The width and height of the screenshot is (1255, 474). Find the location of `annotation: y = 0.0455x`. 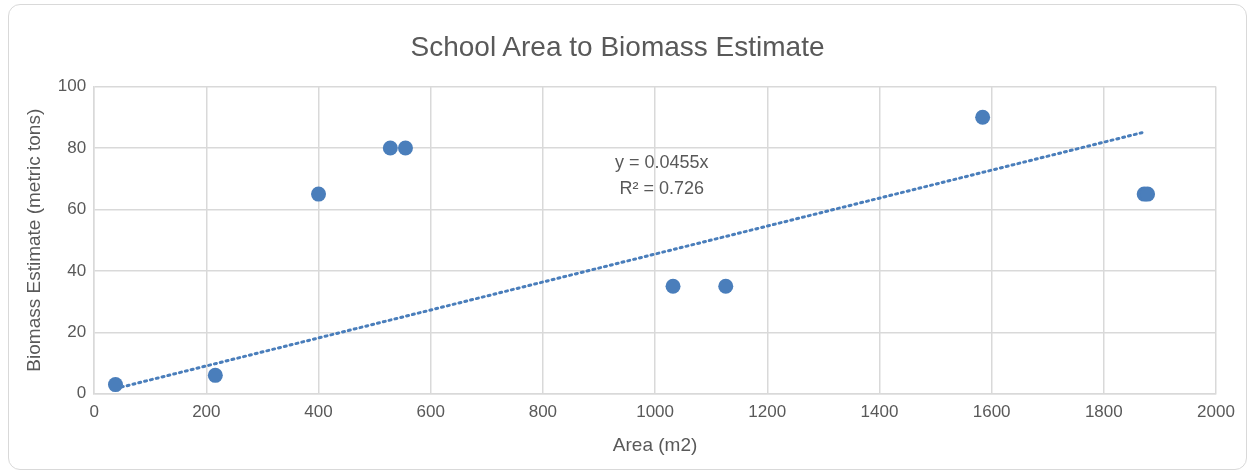

annotation: y = 0.0455x is located at coordinates (662, 161).